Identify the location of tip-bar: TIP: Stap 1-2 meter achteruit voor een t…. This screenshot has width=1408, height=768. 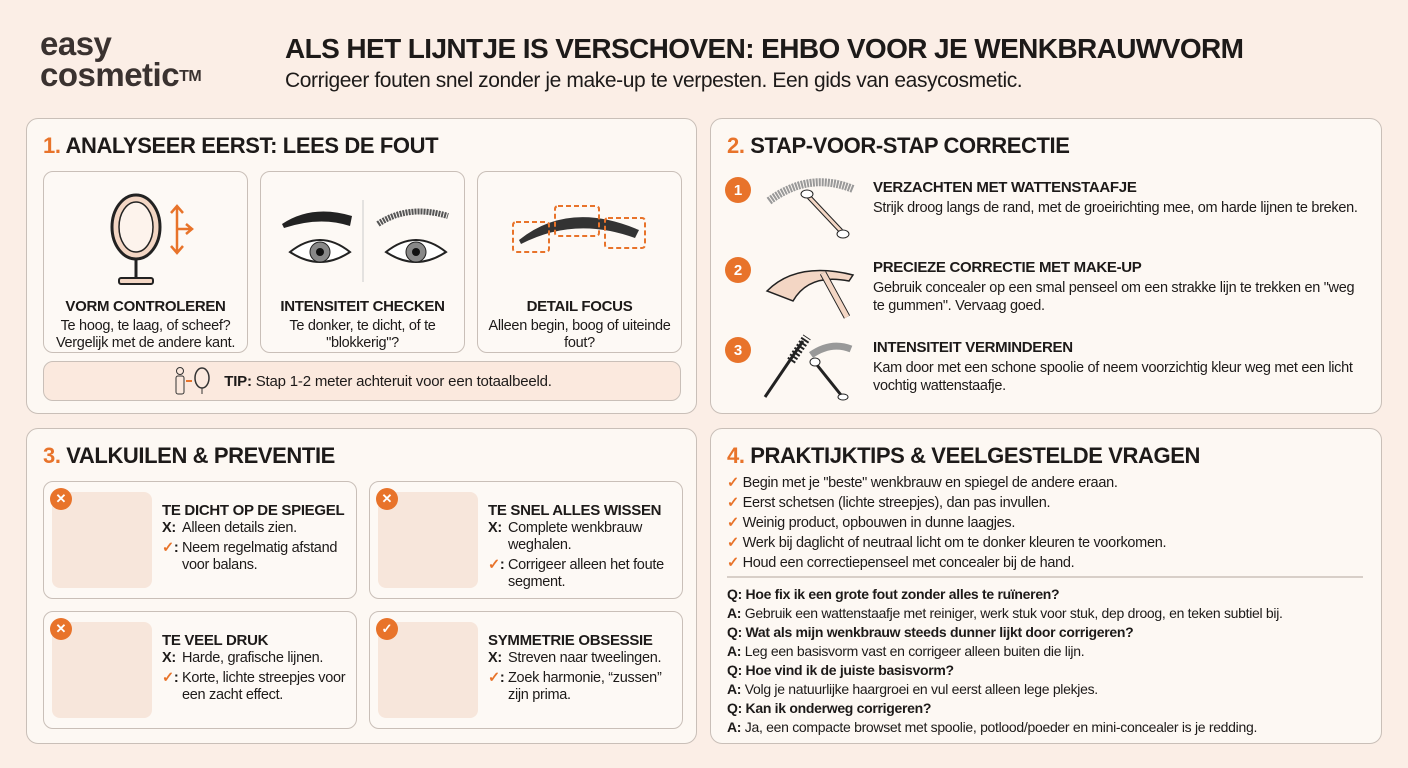
(362, 381).